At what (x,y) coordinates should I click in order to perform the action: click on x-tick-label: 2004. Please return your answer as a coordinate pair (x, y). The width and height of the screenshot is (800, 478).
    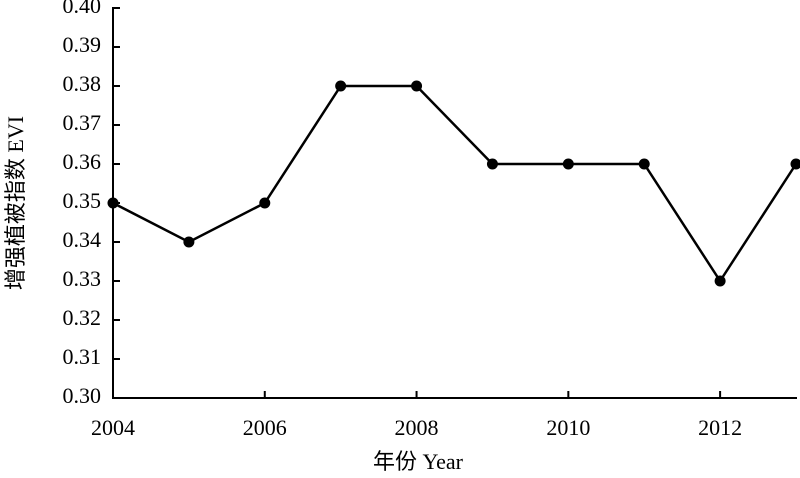
    Looking at the image, I should click on (113, 427).